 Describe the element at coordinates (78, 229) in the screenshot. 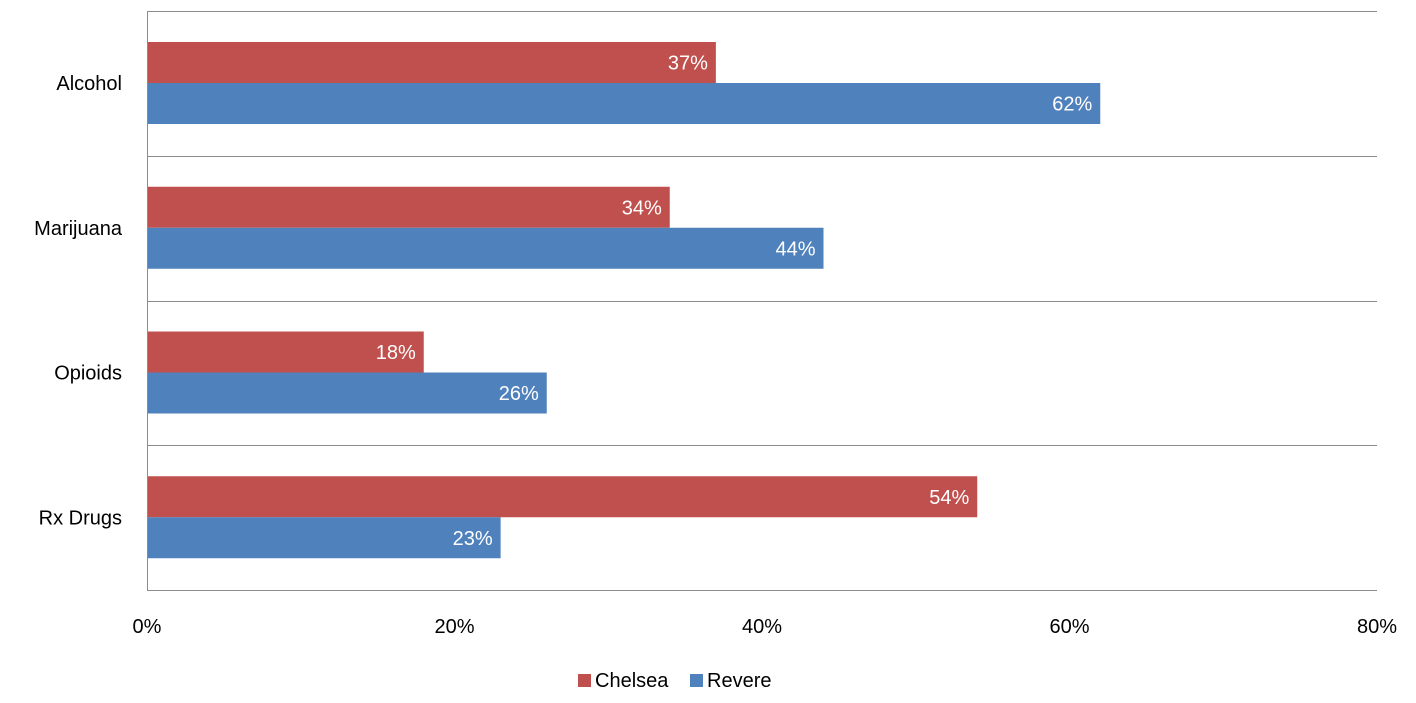

I see `category-label: Marijuana` at that location.